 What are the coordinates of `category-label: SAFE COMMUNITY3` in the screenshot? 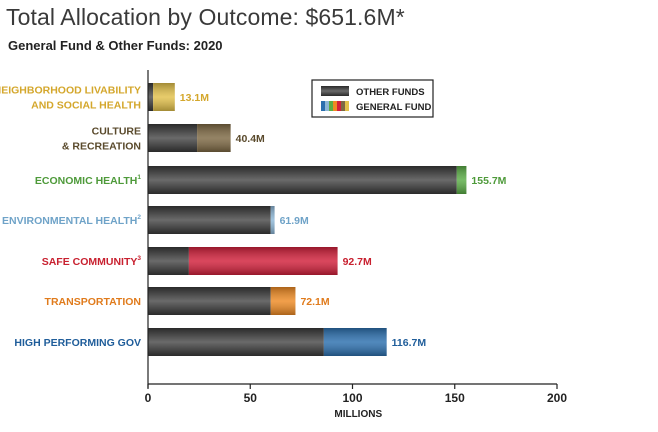 It's located at (92, 261).